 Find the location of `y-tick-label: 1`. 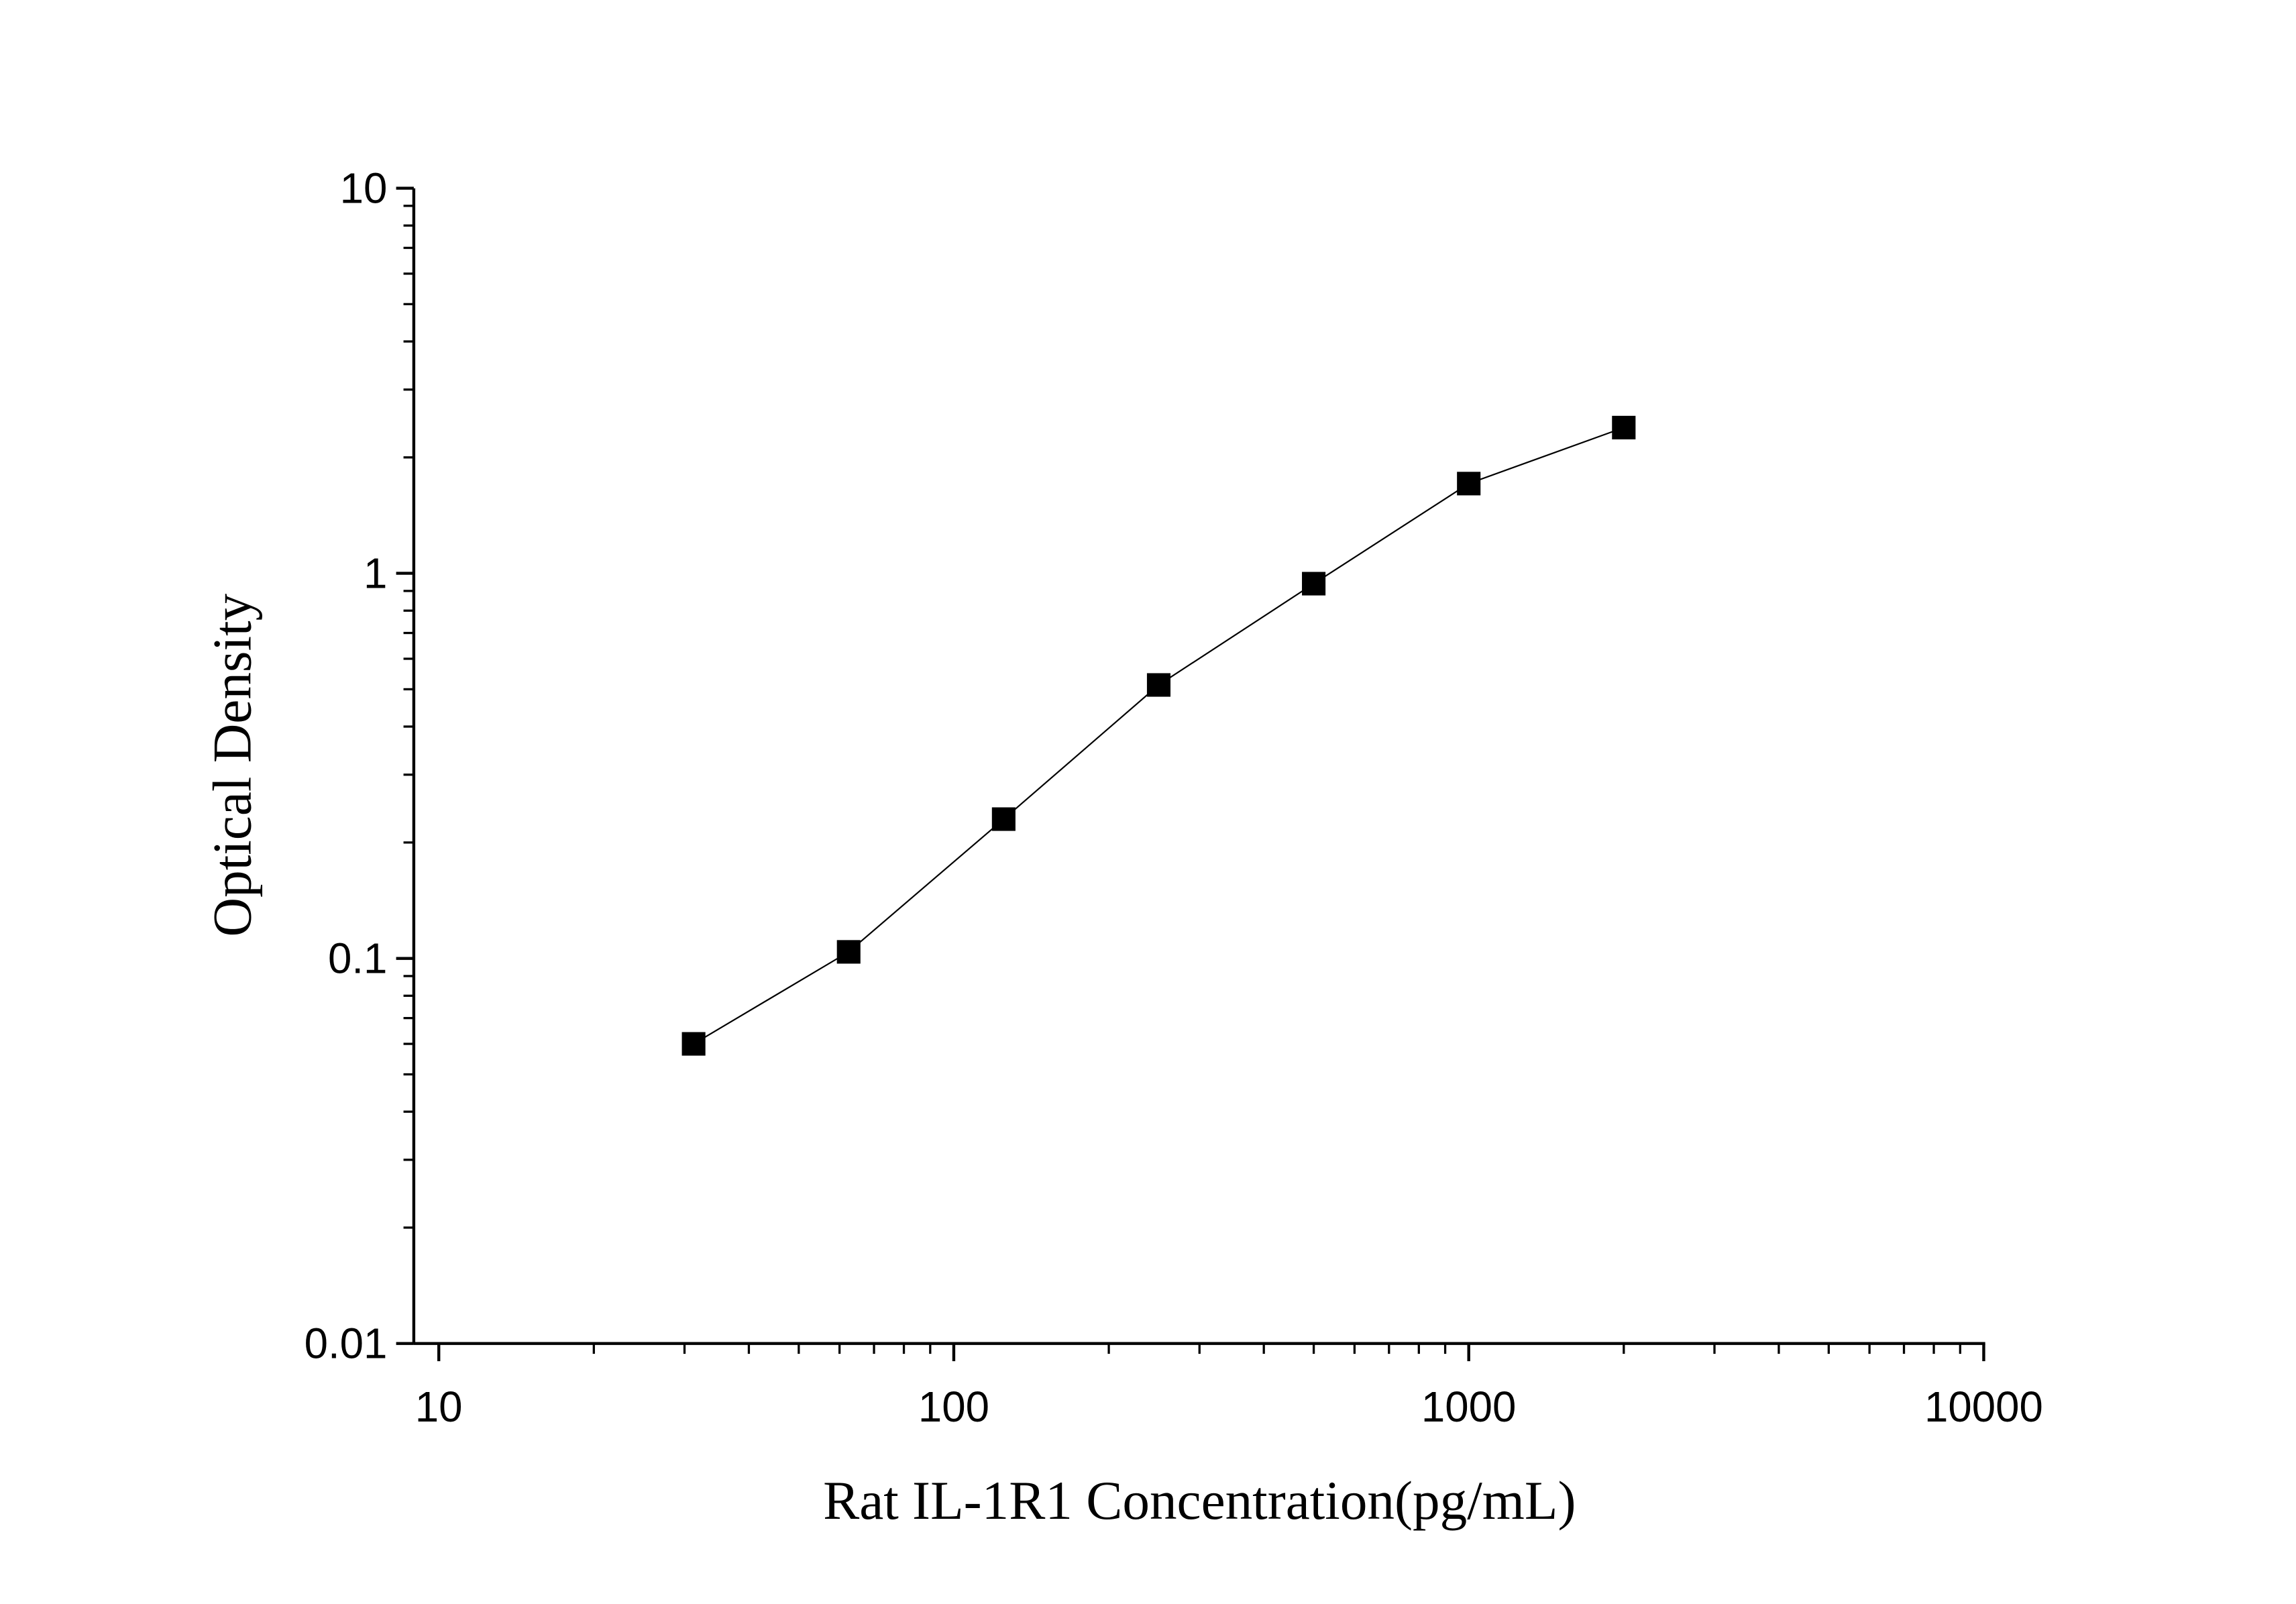

y-tick-label: 1 is located at coordinates (375, 574).